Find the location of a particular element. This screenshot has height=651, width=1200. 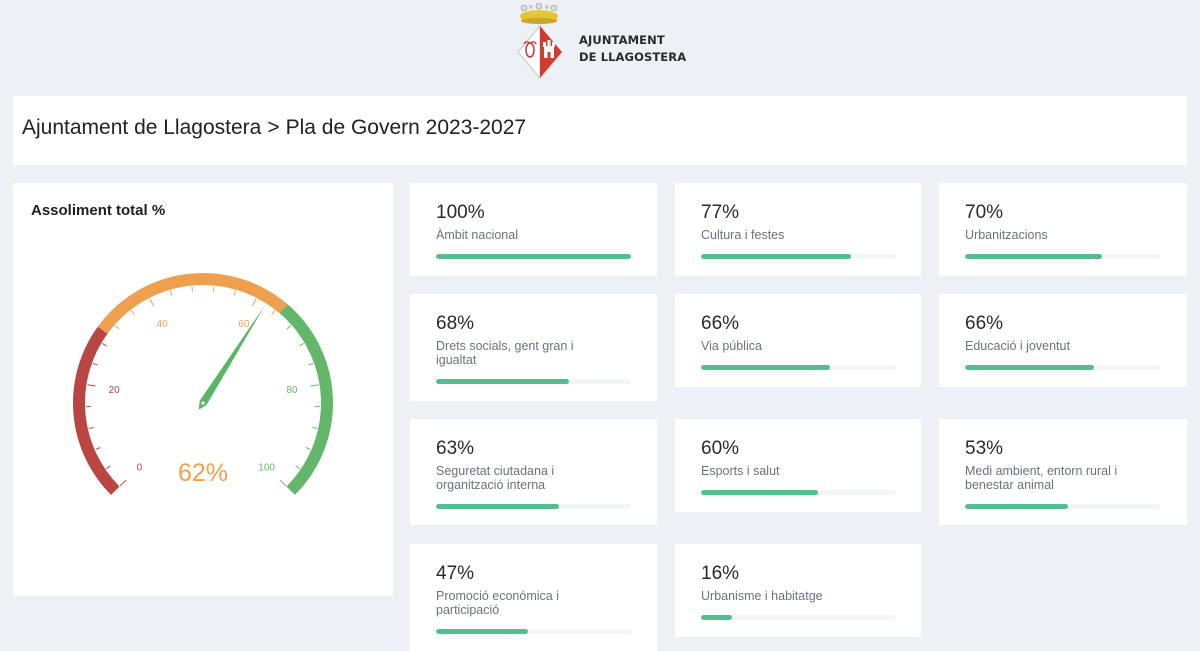

card-percentage: 77% is located at coordinates (720, 212).